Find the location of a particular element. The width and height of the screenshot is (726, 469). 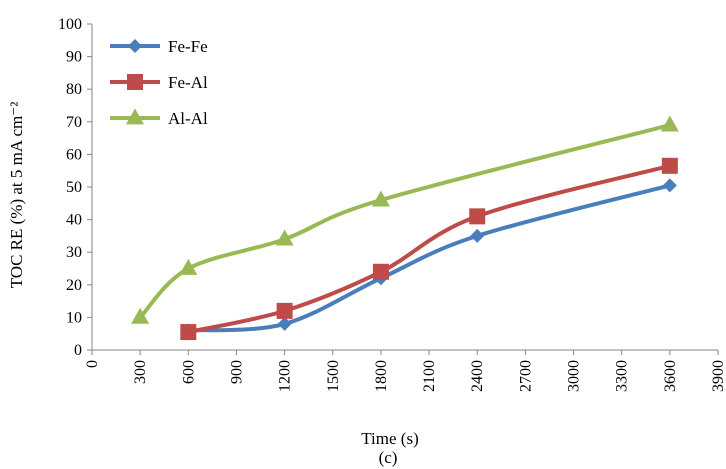

y-tick-label: 90 is located at coordinates (74, 57).